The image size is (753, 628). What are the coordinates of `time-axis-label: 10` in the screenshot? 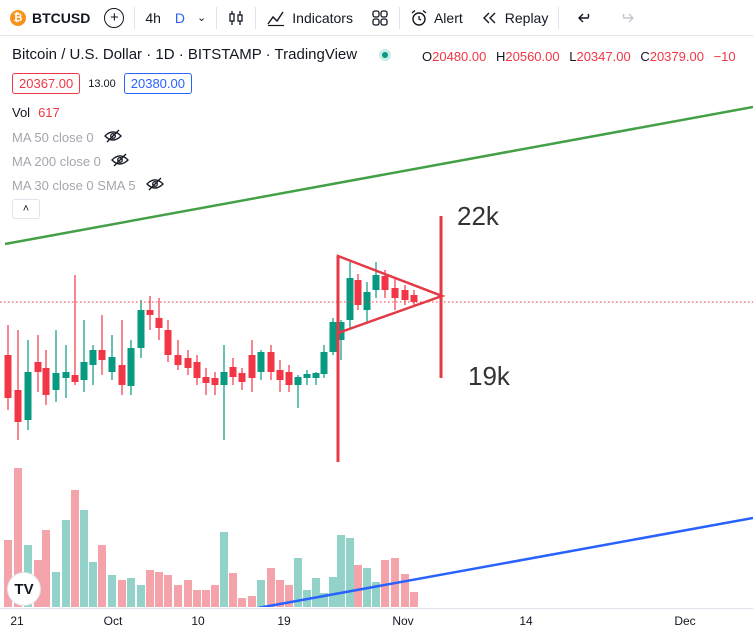 It's located at (198, 621).